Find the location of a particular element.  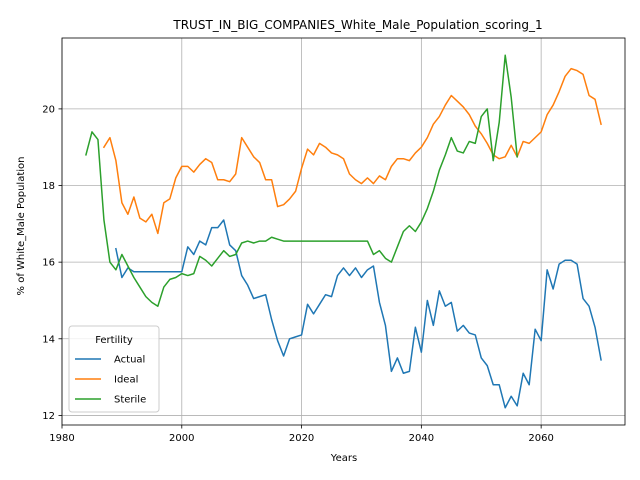

x-tick-label: 1980 is located at coordinates (61, 438).